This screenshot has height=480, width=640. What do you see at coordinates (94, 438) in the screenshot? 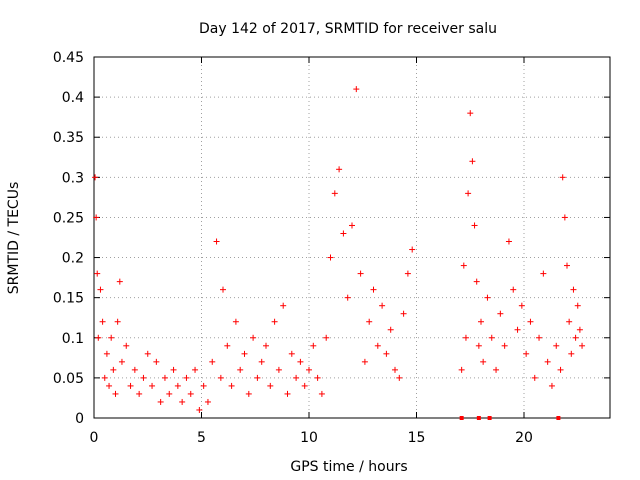
I see `x-tick-label: 0` at bounding box center [94, 438].